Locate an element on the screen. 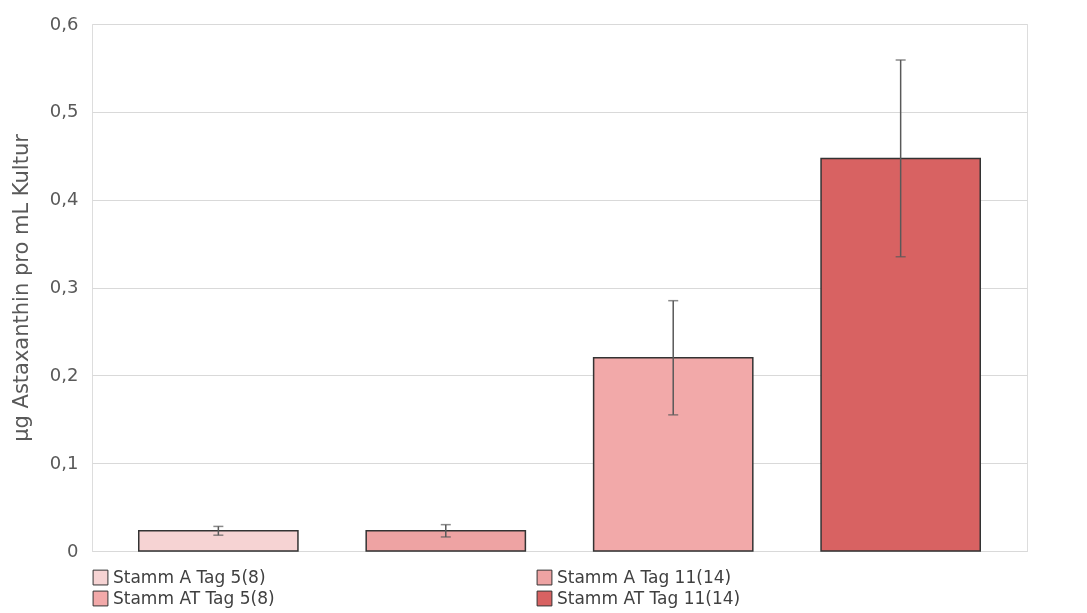  y-tick-label: 0,6 is located at coordinates (64, 23).